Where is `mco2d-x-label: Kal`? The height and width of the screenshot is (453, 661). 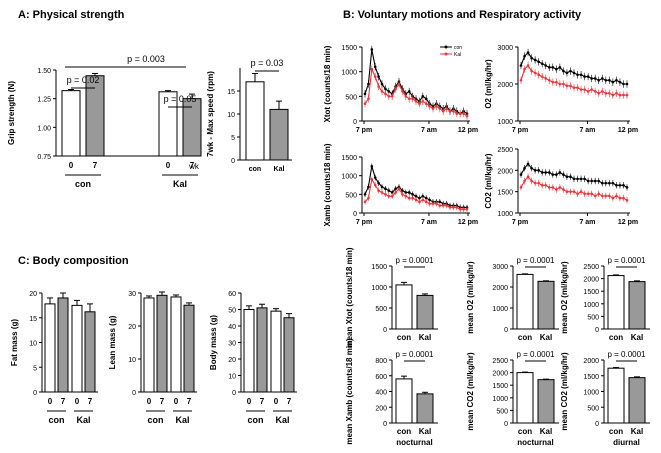 mco2d-x-label: Kal is located at coordinates (637, 431).